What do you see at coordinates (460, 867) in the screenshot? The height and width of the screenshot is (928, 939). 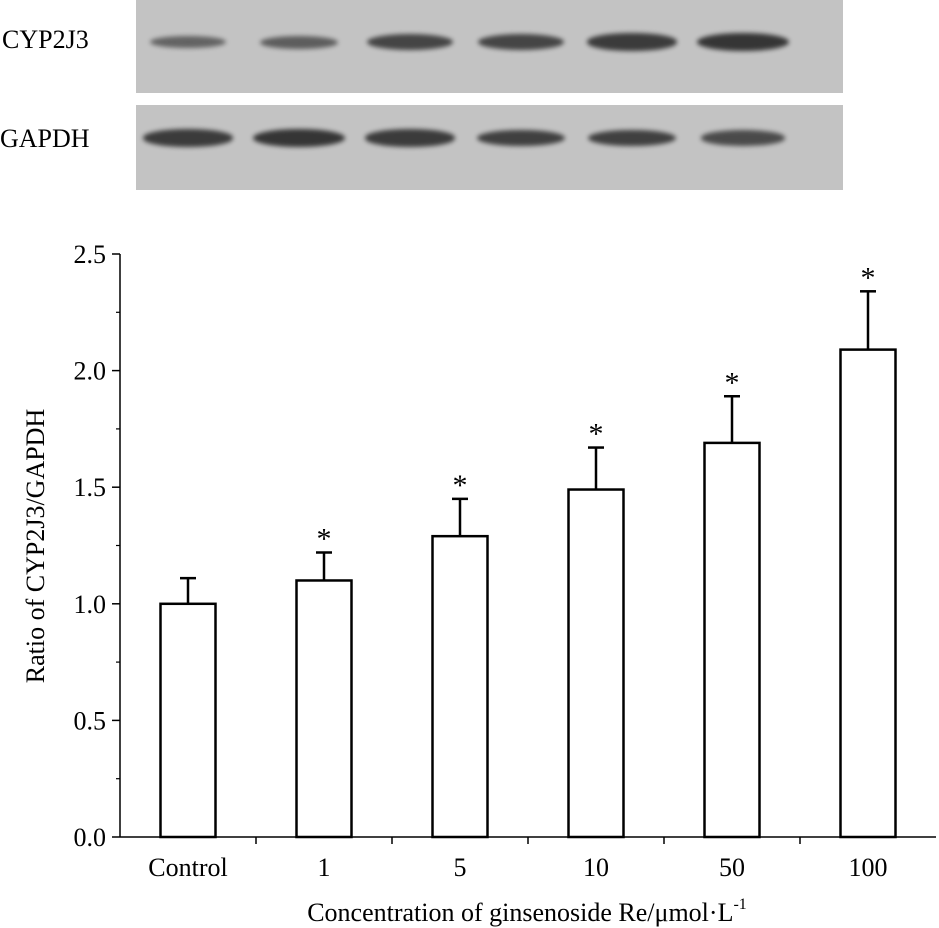 I see `x-tick-label: 5` at bounding box center [460, 867].